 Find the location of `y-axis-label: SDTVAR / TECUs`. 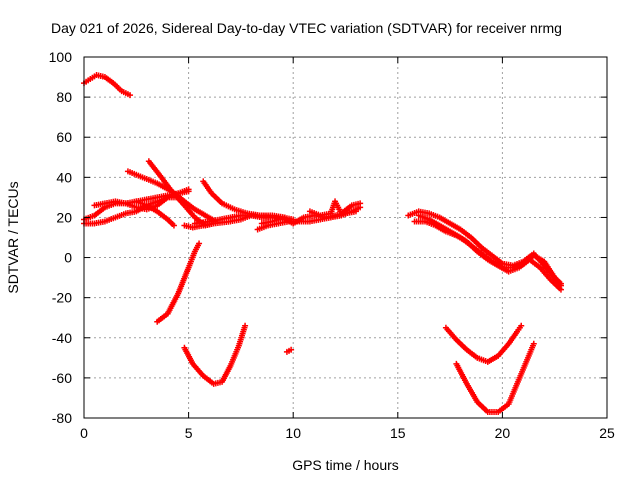

y-axis-label: SDTVAR / TECUs is located at coordinates (13, 237).